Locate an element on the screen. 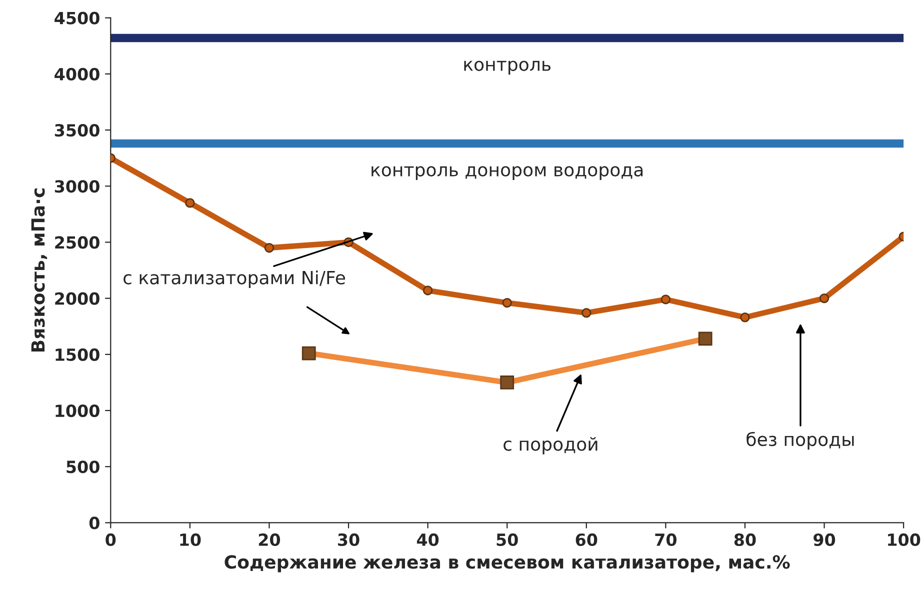 The width and height of the screenshot is (922, 594). x-axis-title: Содержание железа в смесевом катализаторе, мас.% is located at coordinates (507, 563).